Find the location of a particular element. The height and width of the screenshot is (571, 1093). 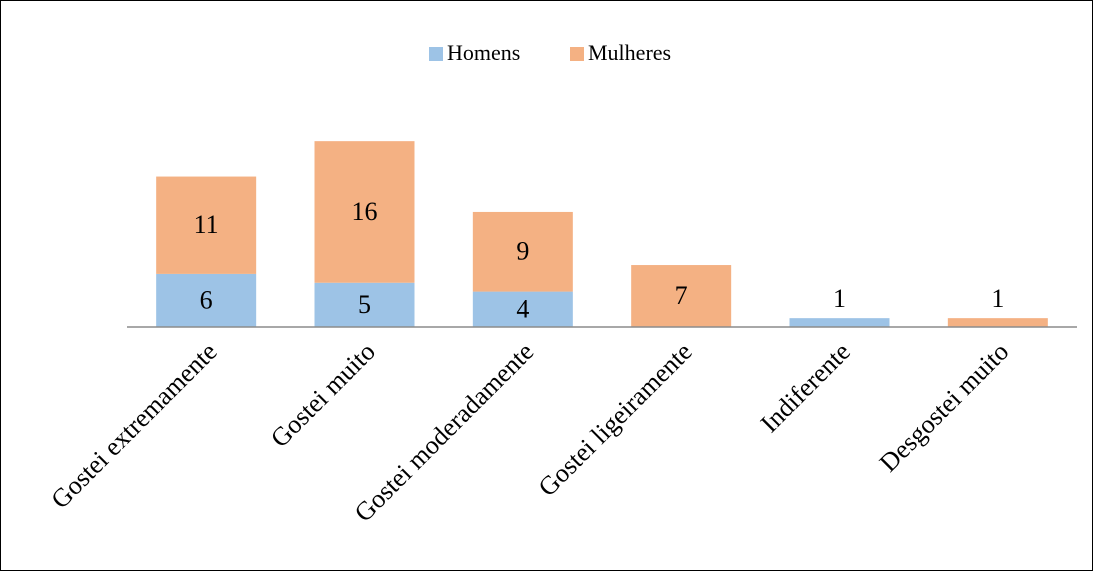

data-label: 4 is located at coordinates (522, 308).